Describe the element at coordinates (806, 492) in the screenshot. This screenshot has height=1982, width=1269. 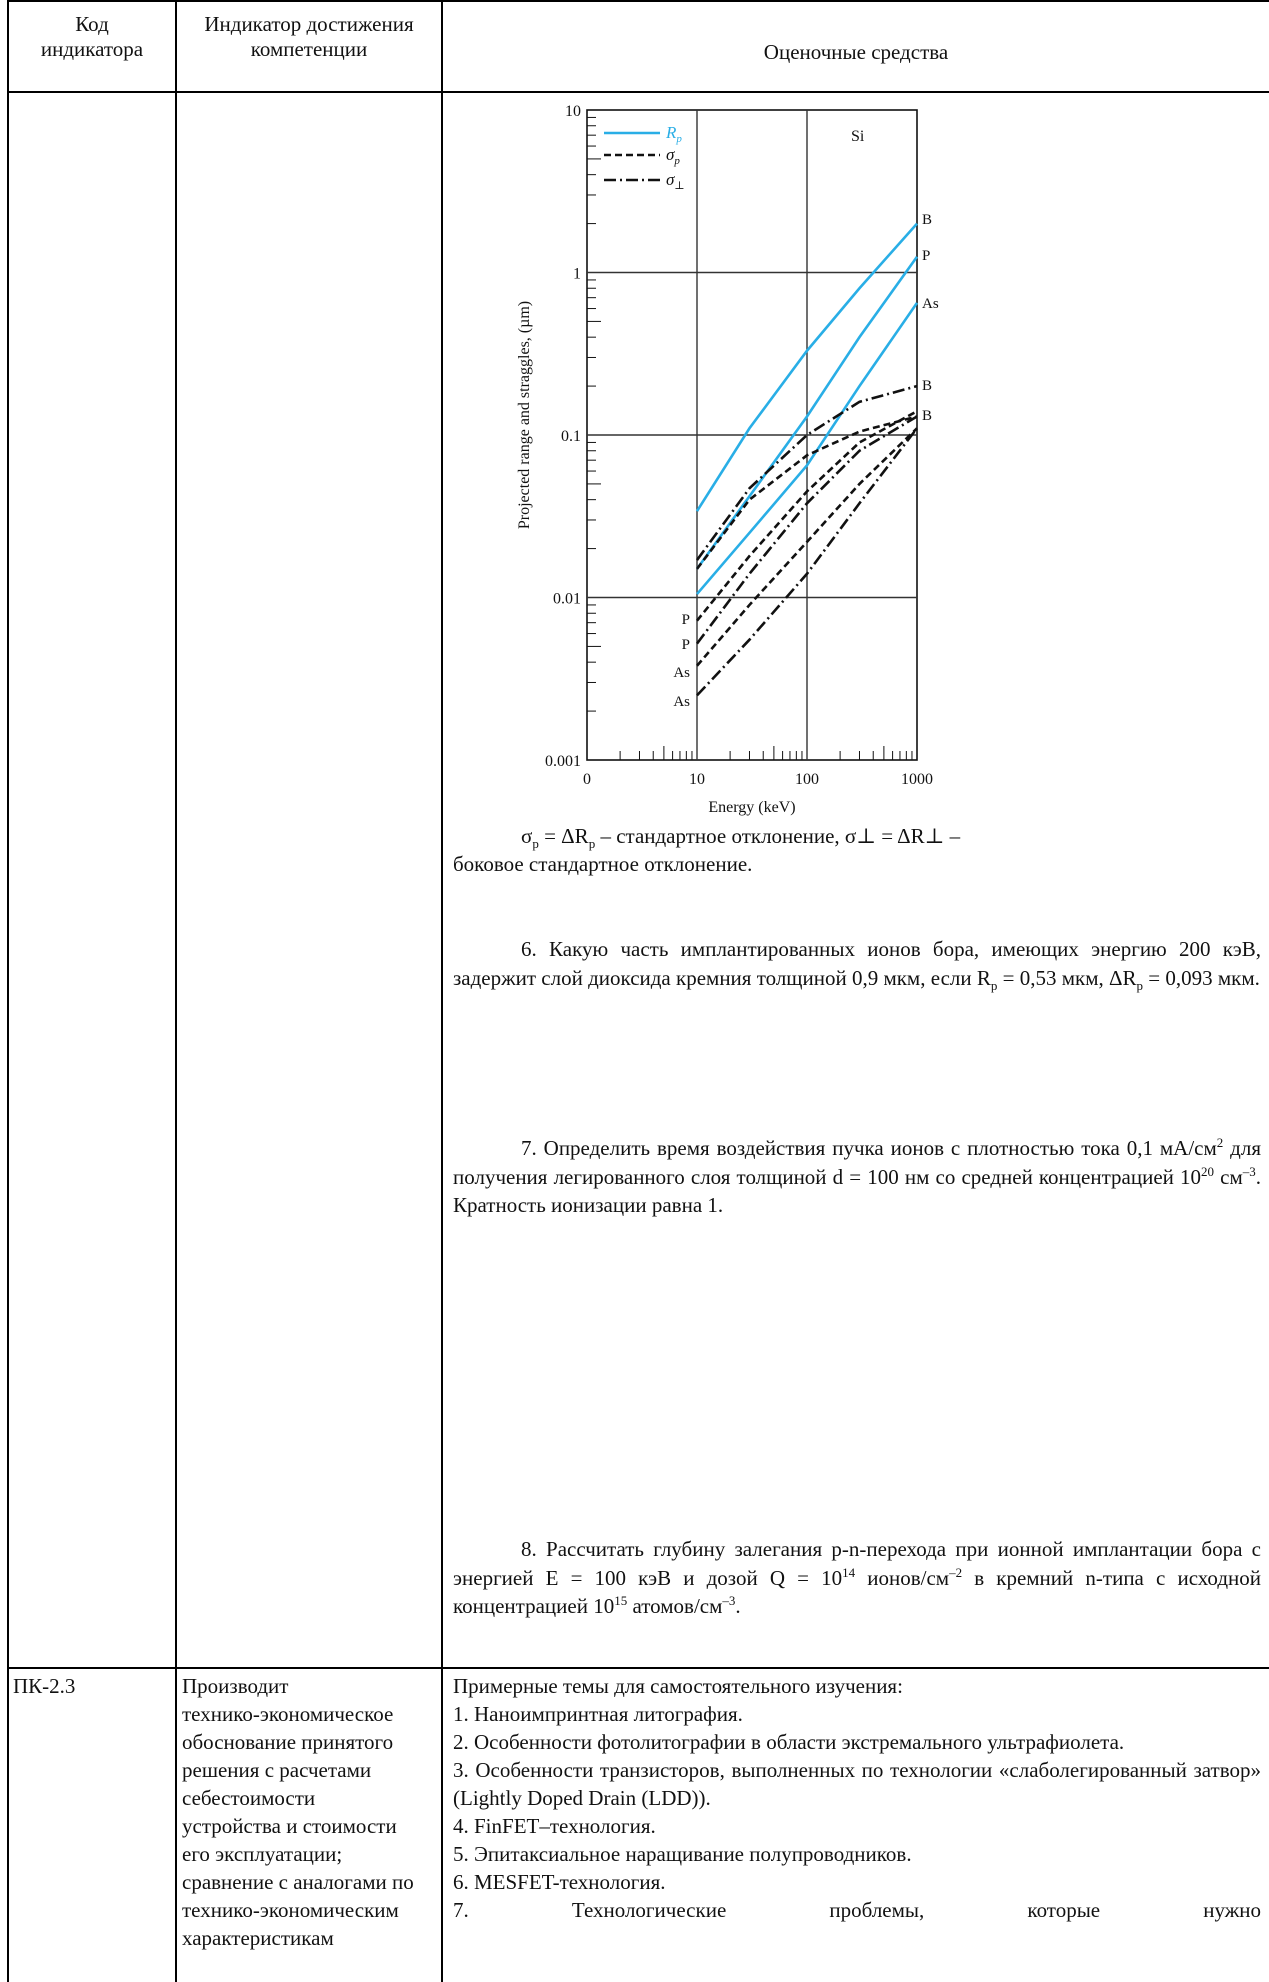
I see `series-perpp-b` at that location.